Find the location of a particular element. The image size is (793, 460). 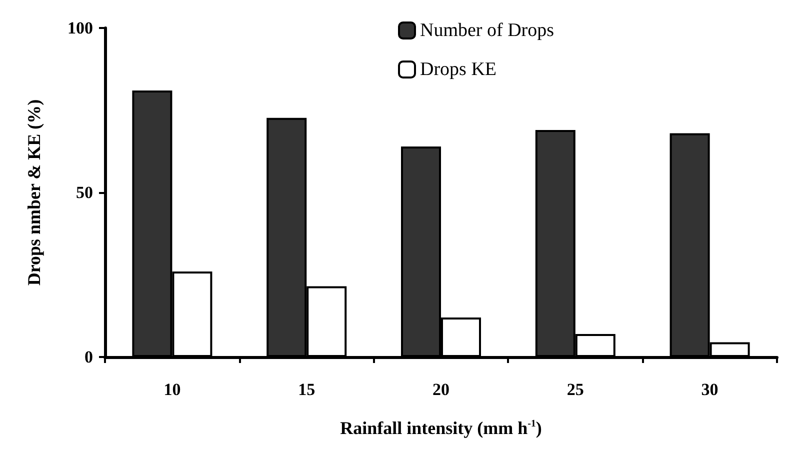

legend-label: Number of Drops is located at coordinates (487, 30).